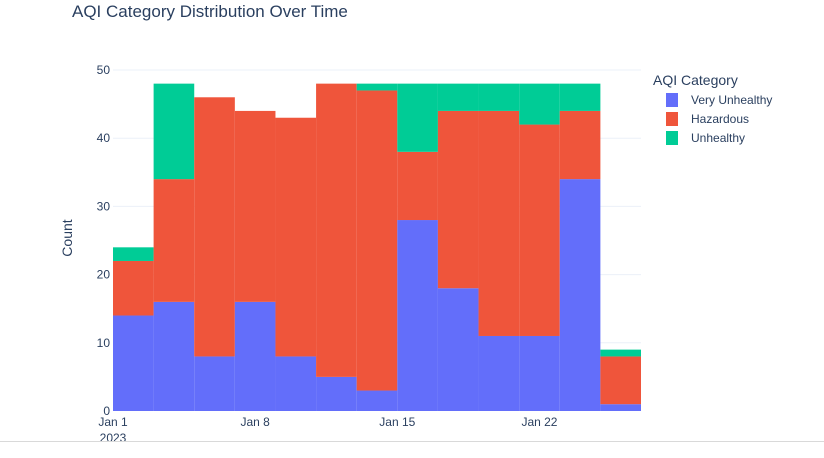 Image resolution: width=824 pixels, height=458 pixels. What do you see at coordinates (104, 275) in the screenshot?
I see `y-tick-label: 20` at bounding box center [104, 275].